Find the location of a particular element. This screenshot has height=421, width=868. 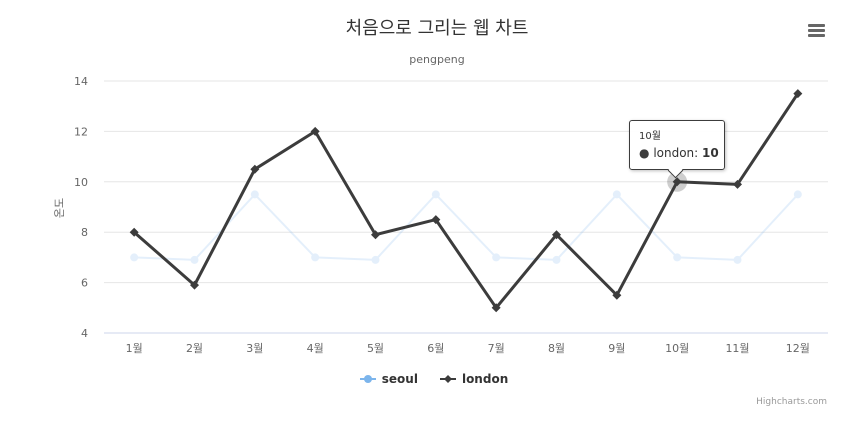

tooltip-row: ● london: 10 is located at coordinates (679, 153).